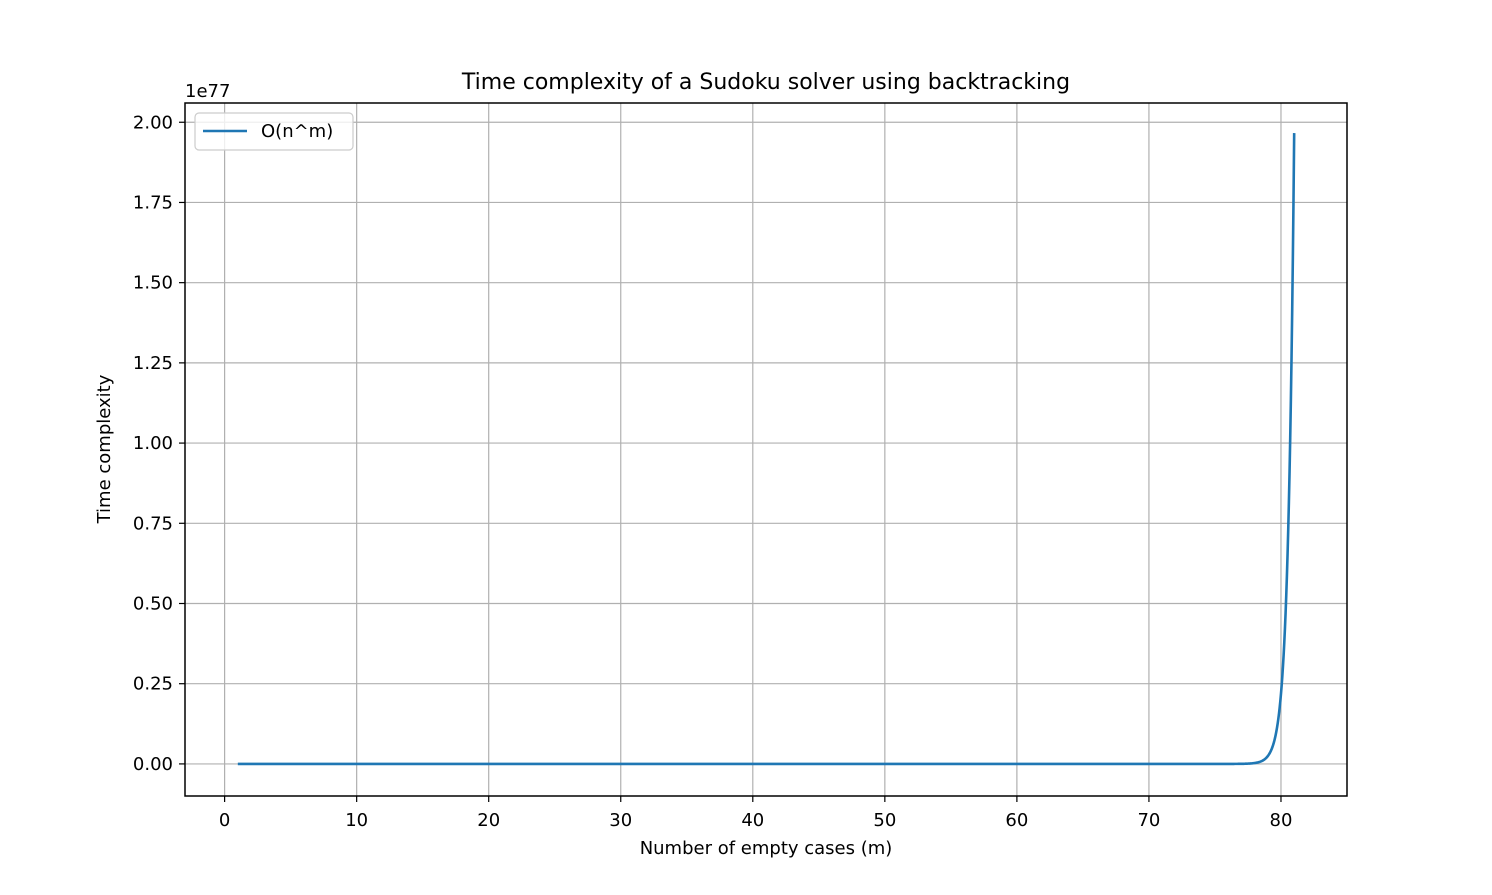 Image resolution: width=1492 pixels, height=895 pixels. Describe the element at coordinates (1148, 820) in the screenshot. I see `x-tick-label: 70` at that location.